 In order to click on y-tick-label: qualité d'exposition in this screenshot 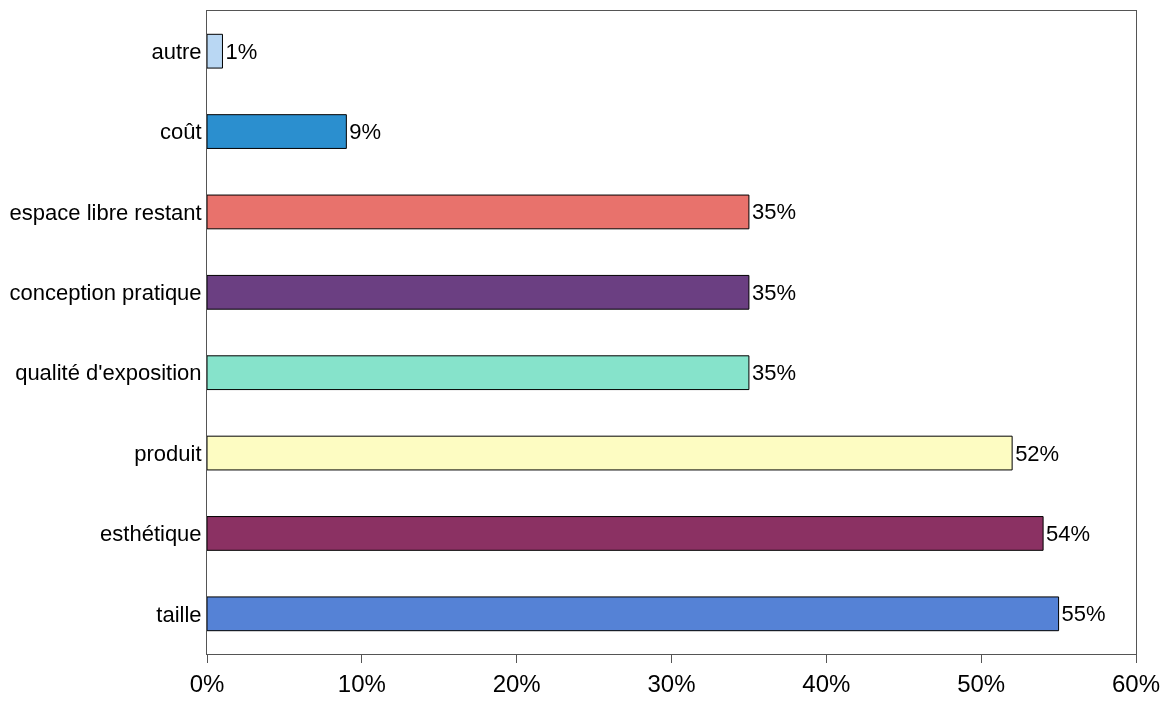, I will do `click(108, 373)`.